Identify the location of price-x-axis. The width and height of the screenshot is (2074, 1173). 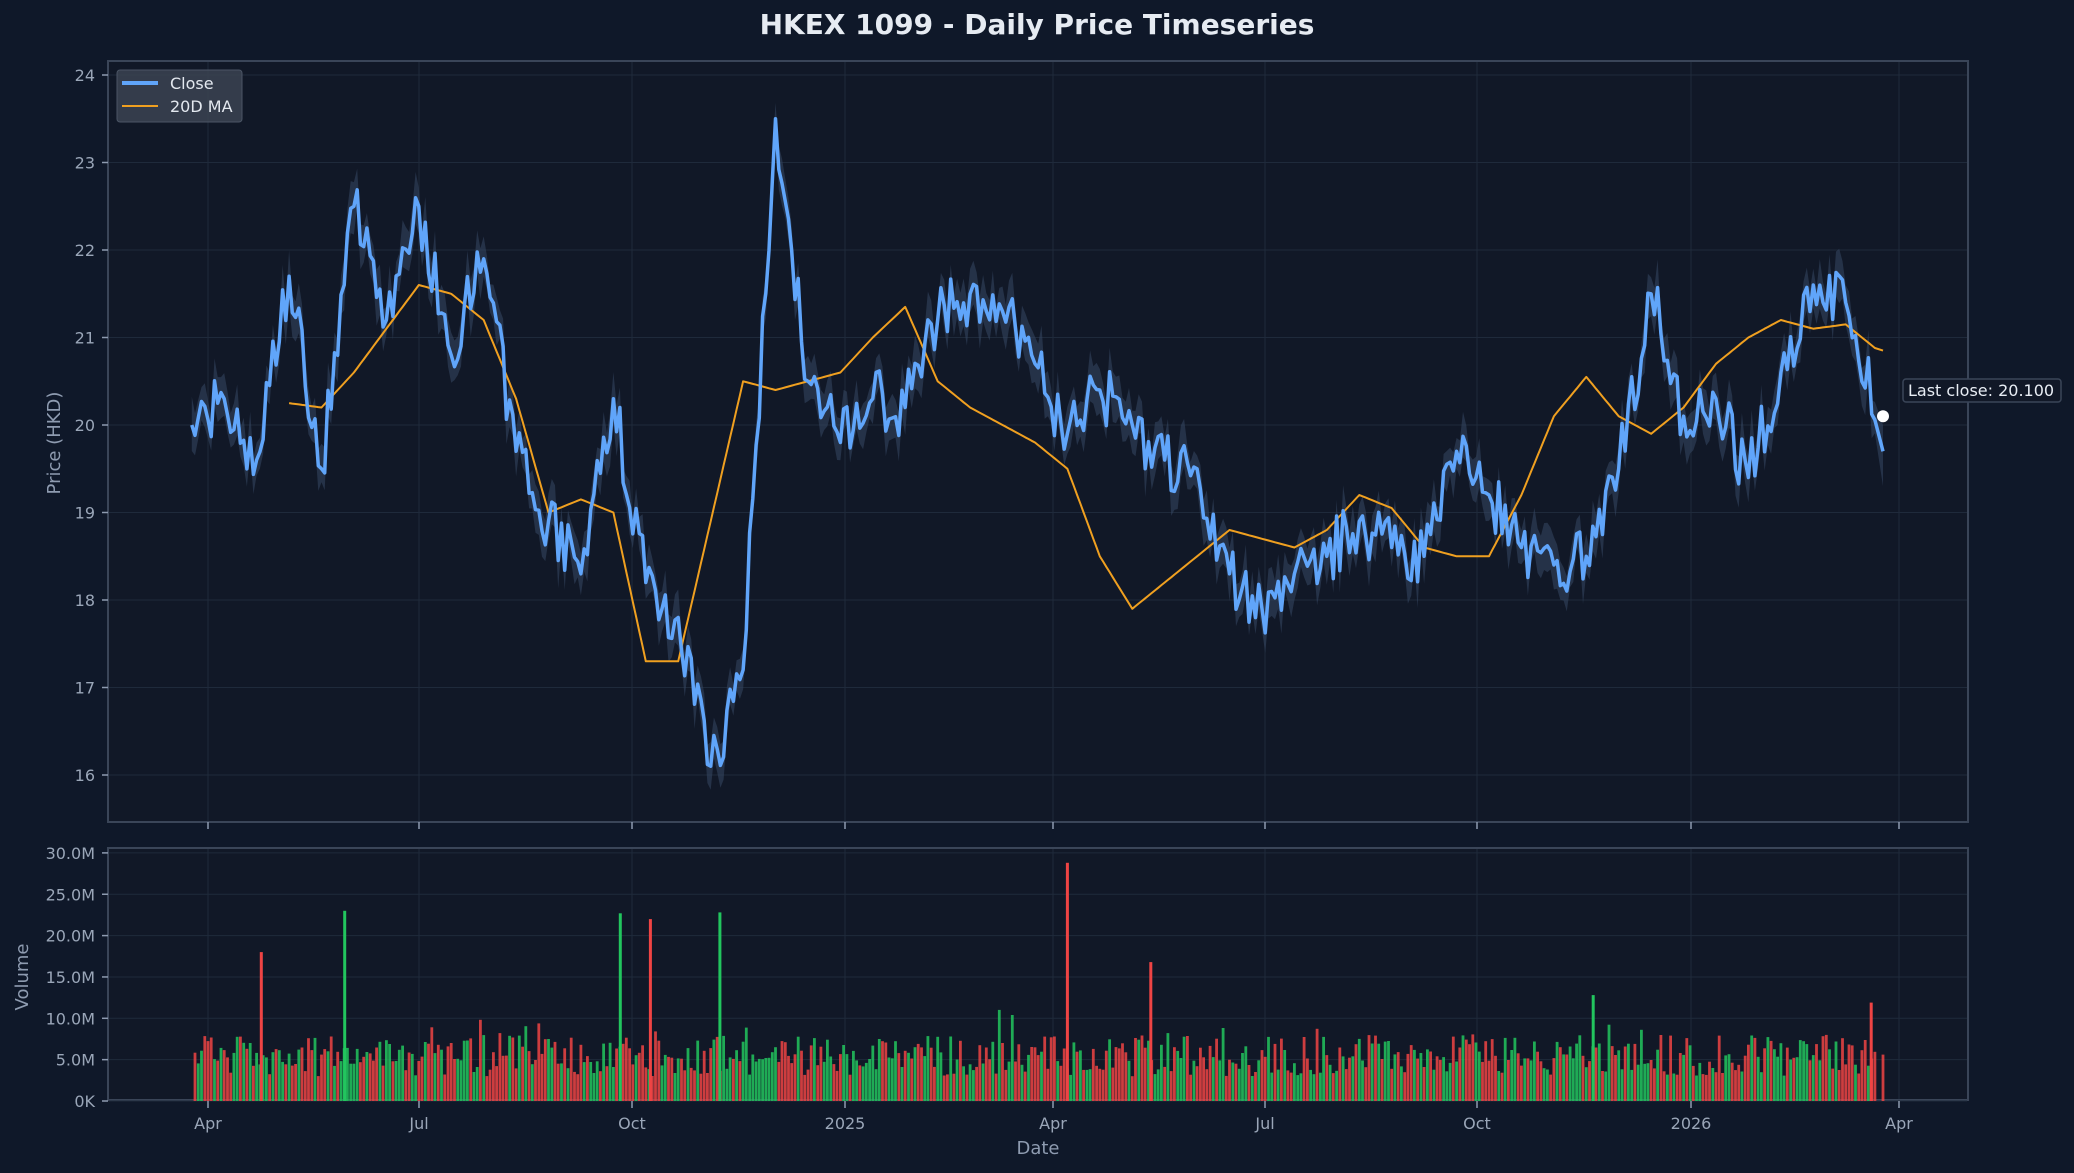
(1053, 825).